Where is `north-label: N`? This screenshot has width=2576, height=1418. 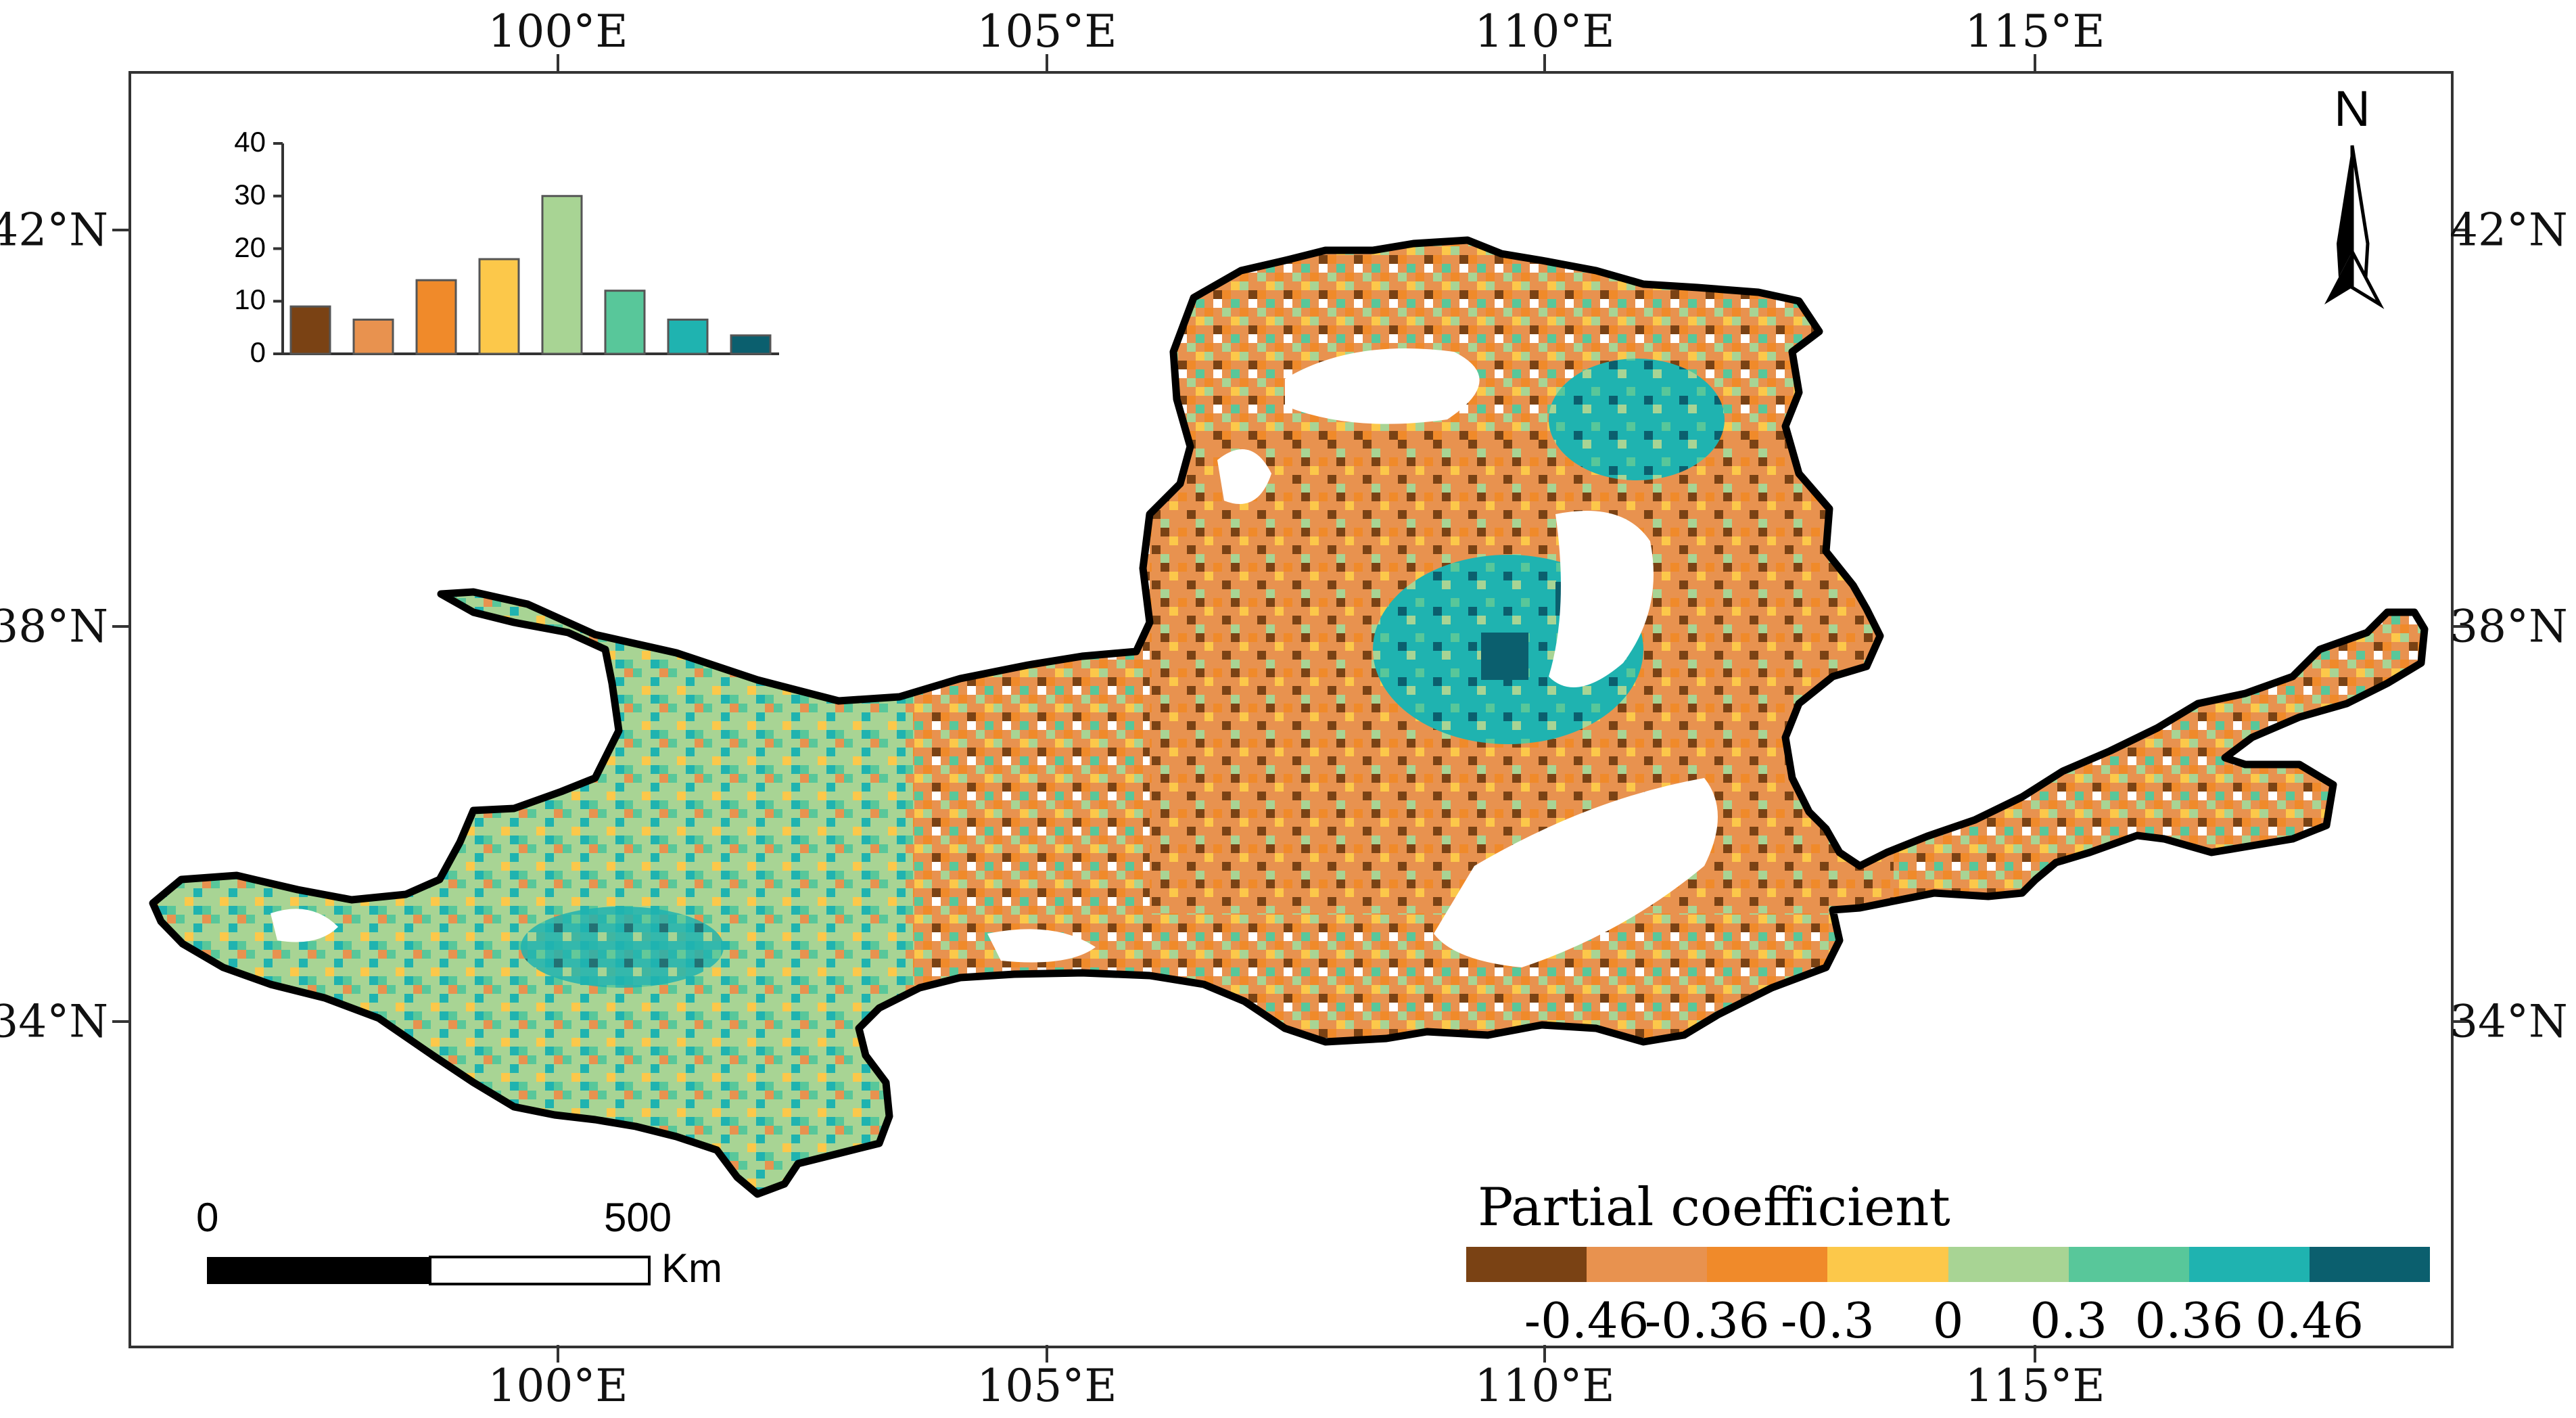
north-label: N is located at coordinates (2352, 109).